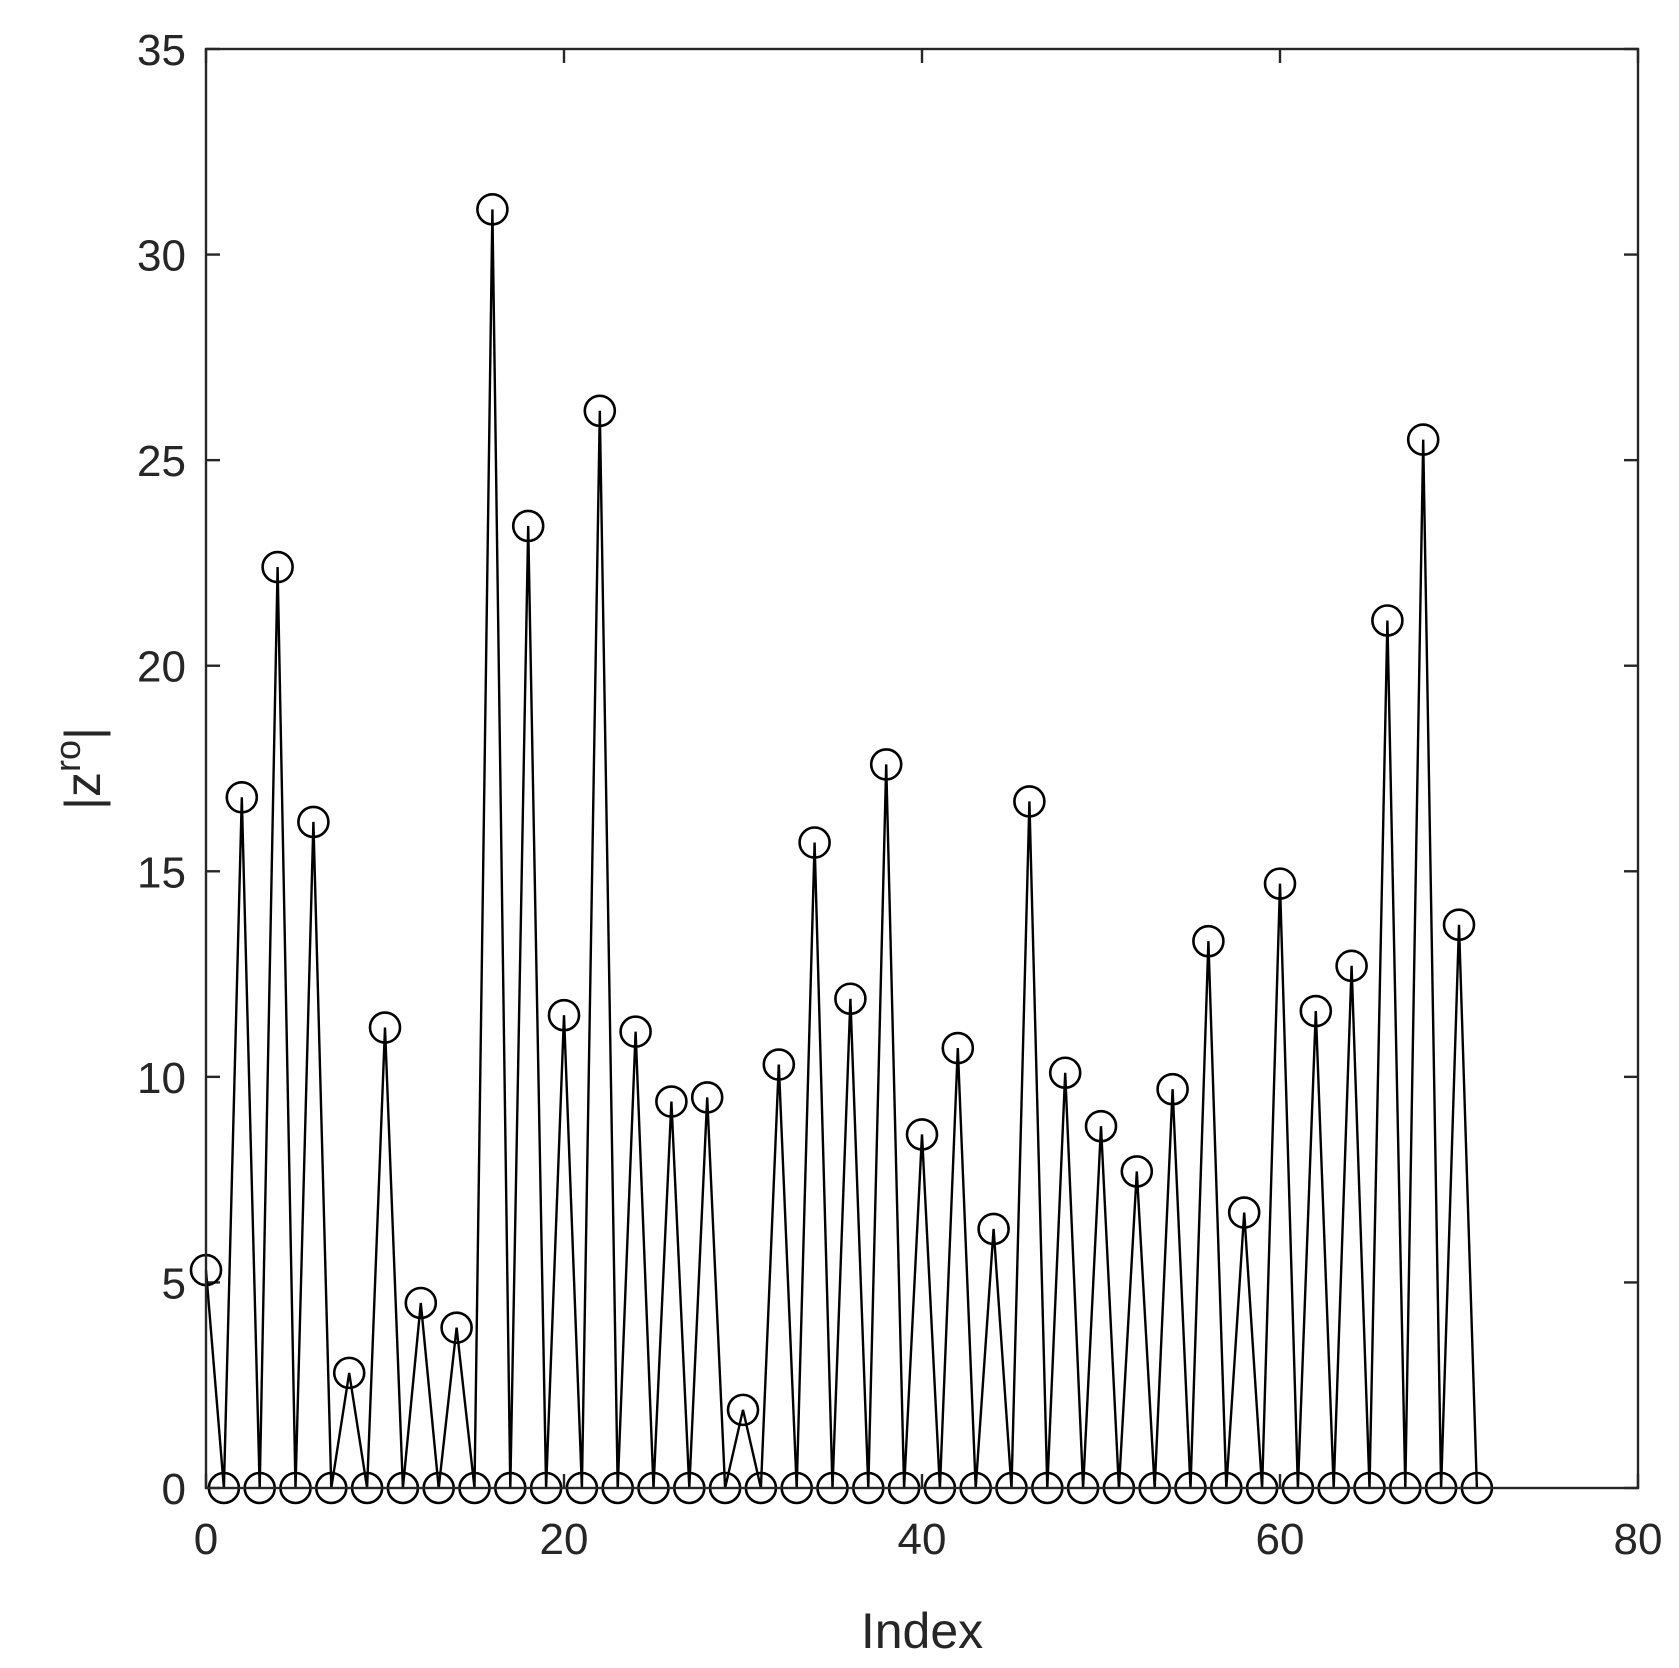  I want to click on y-tick-label: 30, so click(161, 256).